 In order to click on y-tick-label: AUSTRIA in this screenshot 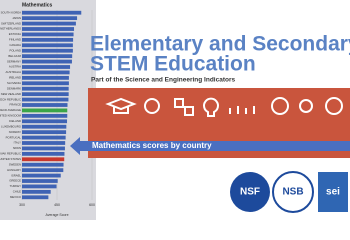, I will do `click(15, 67)`.